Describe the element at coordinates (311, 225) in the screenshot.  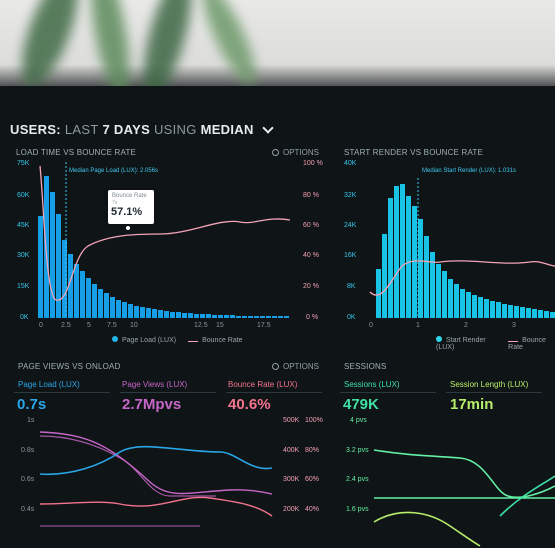
I see `y-right-tick: 60 %` at that location.